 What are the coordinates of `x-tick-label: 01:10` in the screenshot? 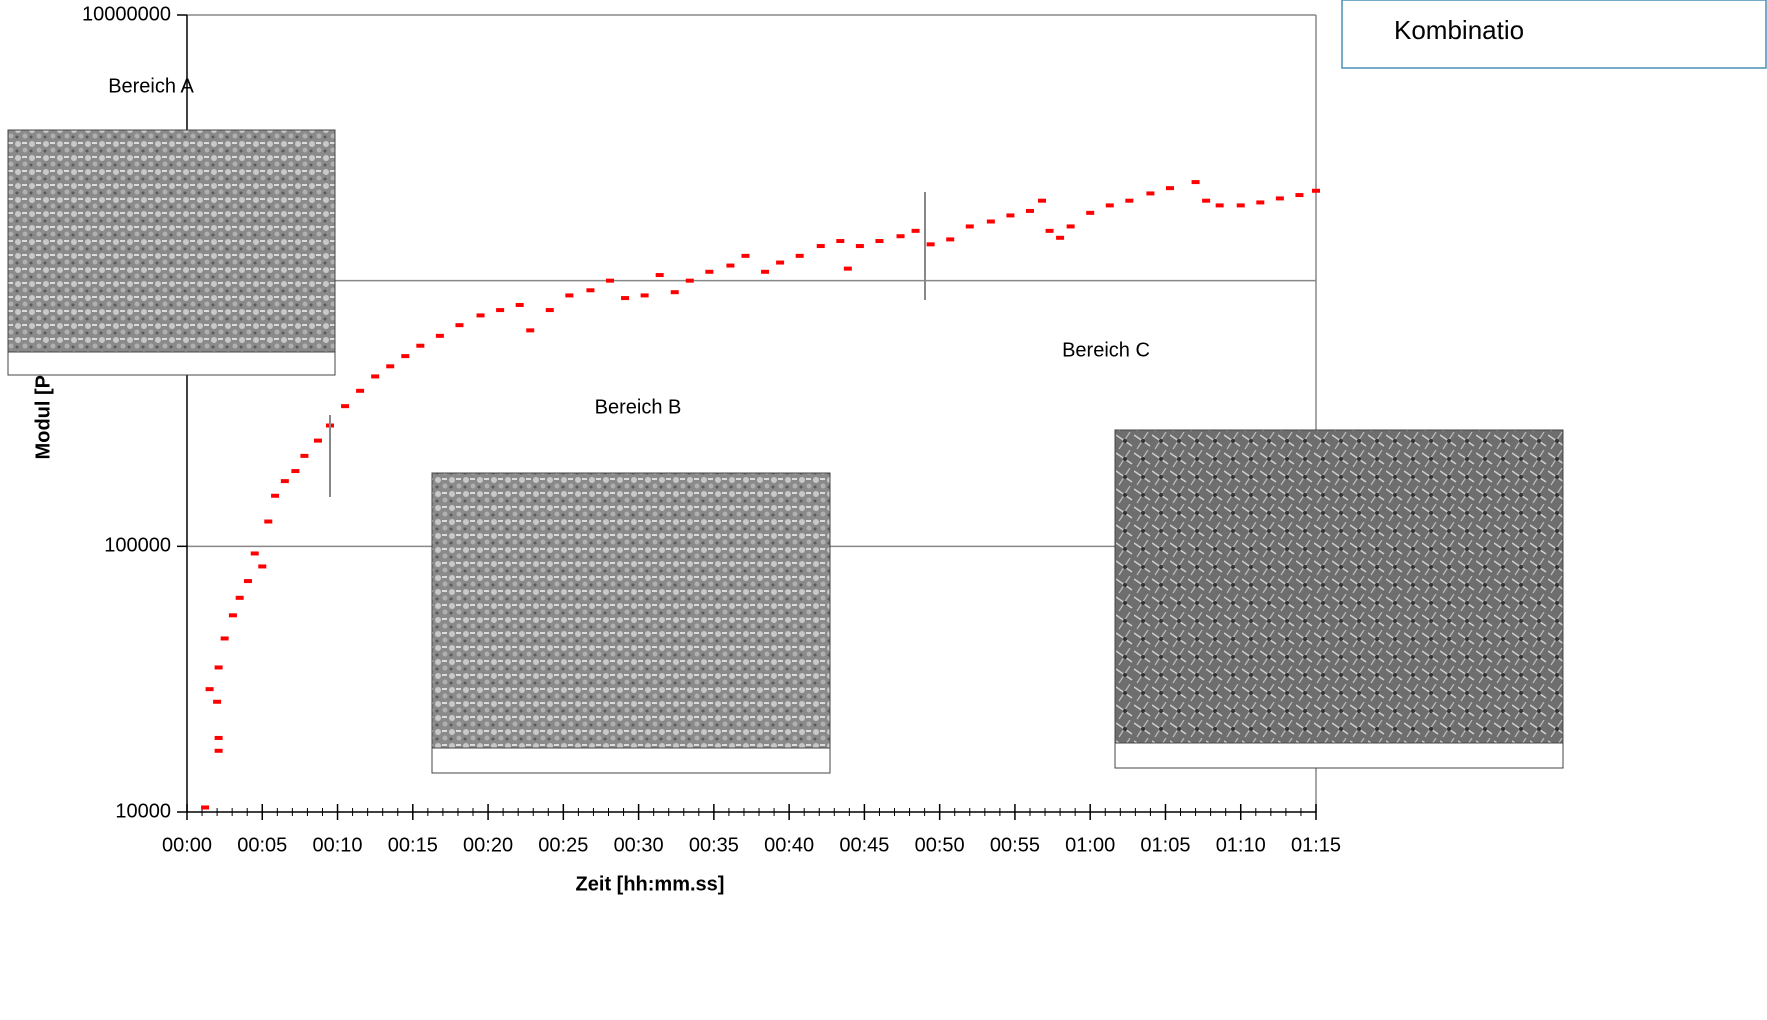 It's located at (1241, 845).